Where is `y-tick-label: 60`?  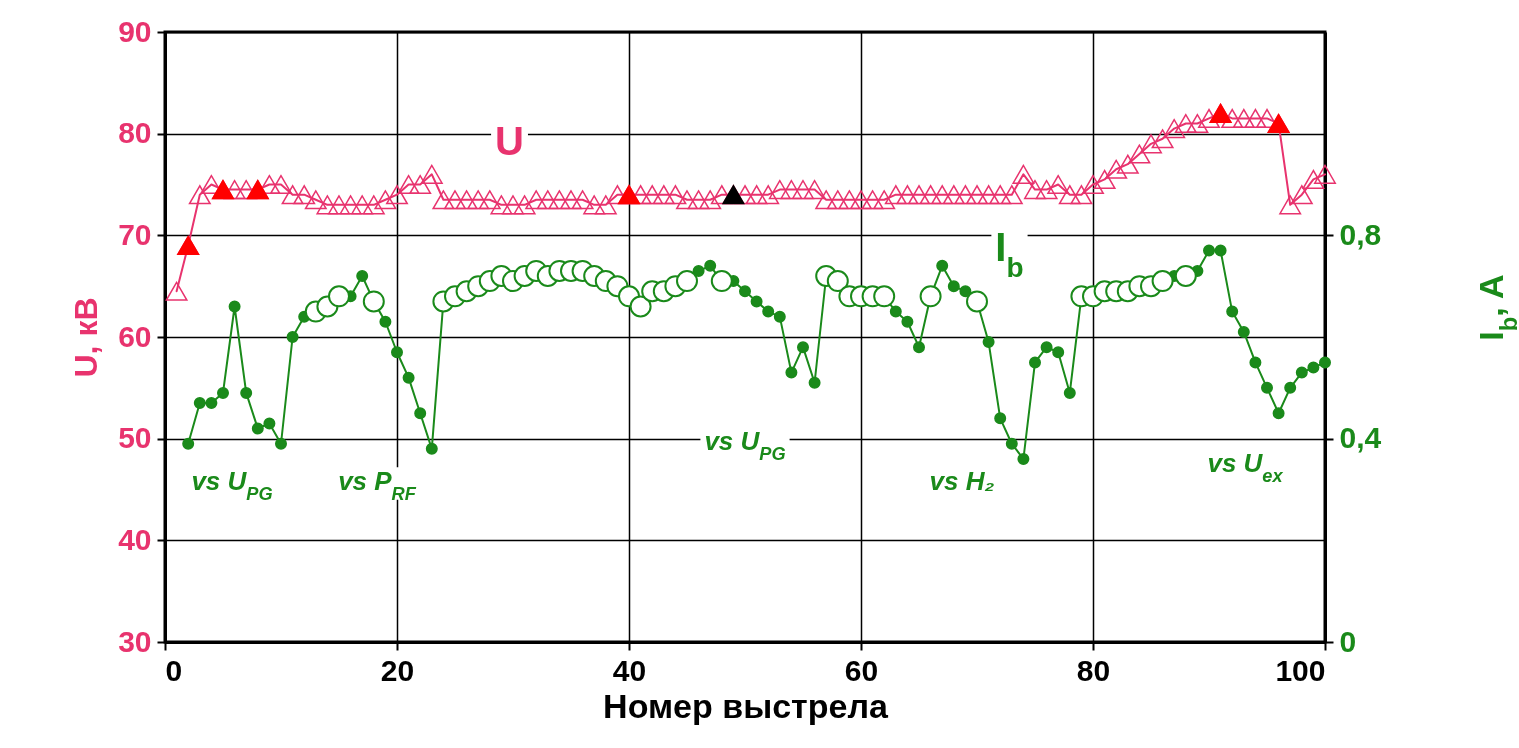 y-tick-label: 60 is located at coordinates (135, 336).